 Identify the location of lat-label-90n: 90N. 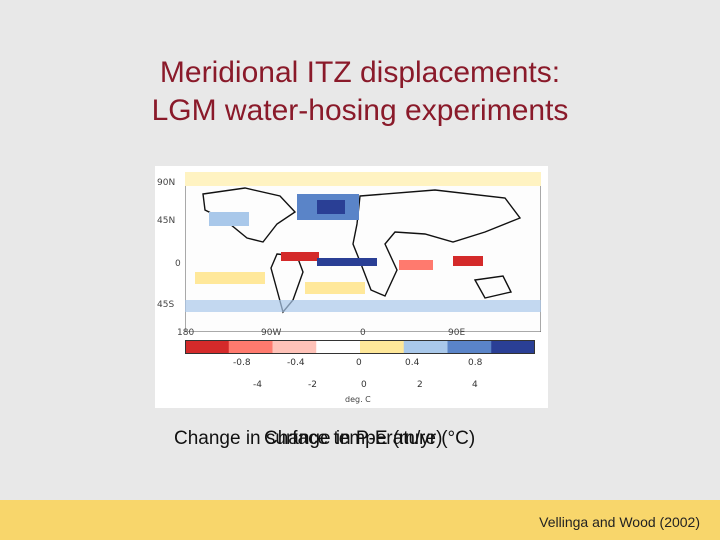
(166, 183).